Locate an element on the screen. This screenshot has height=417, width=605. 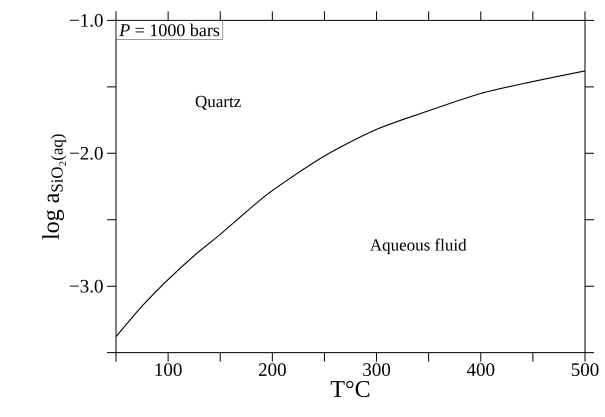
annotation: P = 1000 bars is located at coordinates (169, 30).